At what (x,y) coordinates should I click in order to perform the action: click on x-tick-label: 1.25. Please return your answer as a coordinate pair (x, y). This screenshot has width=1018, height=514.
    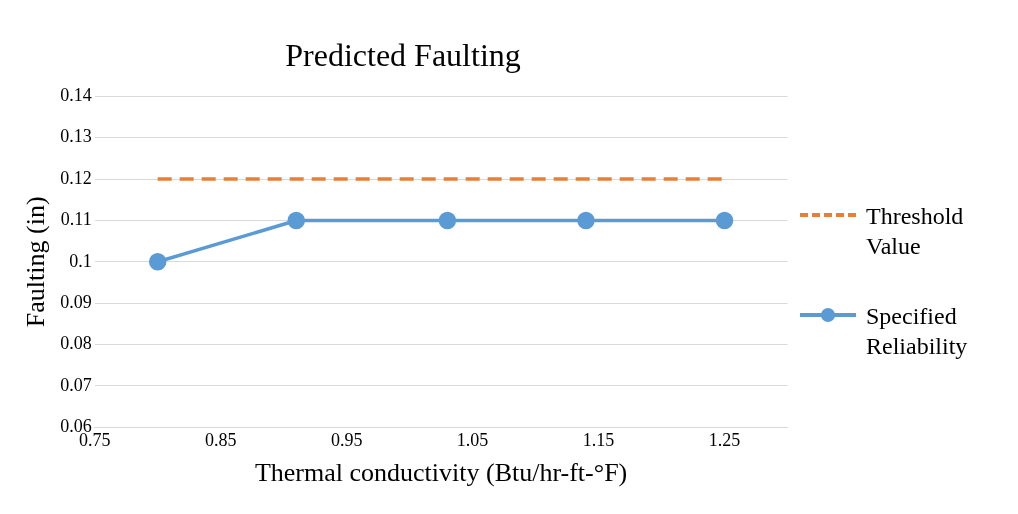
    Looking at the image, I should click on (724, 439).